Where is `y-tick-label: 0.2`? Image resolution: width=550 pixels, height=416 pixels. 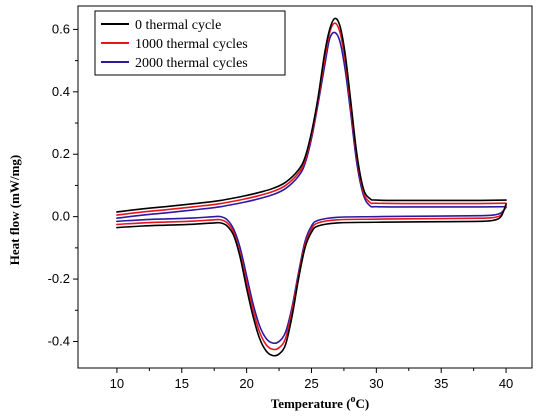
y-tick-label: 0.2 is located at coordinates (61, 153).